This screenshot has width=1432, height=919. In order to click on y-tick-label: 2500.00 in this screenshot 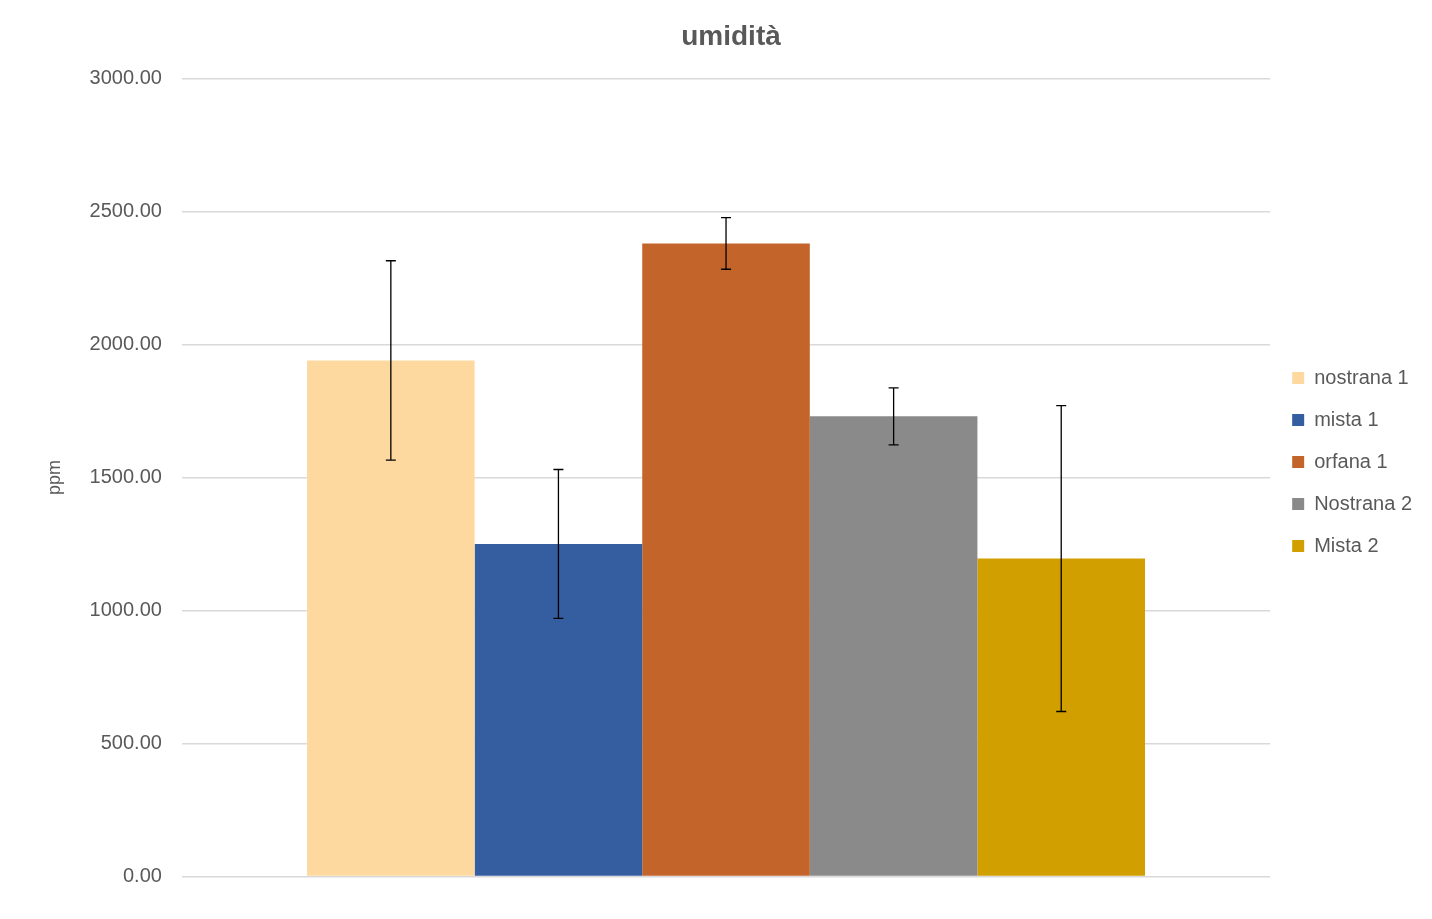, I will do `click(125, 210)`.